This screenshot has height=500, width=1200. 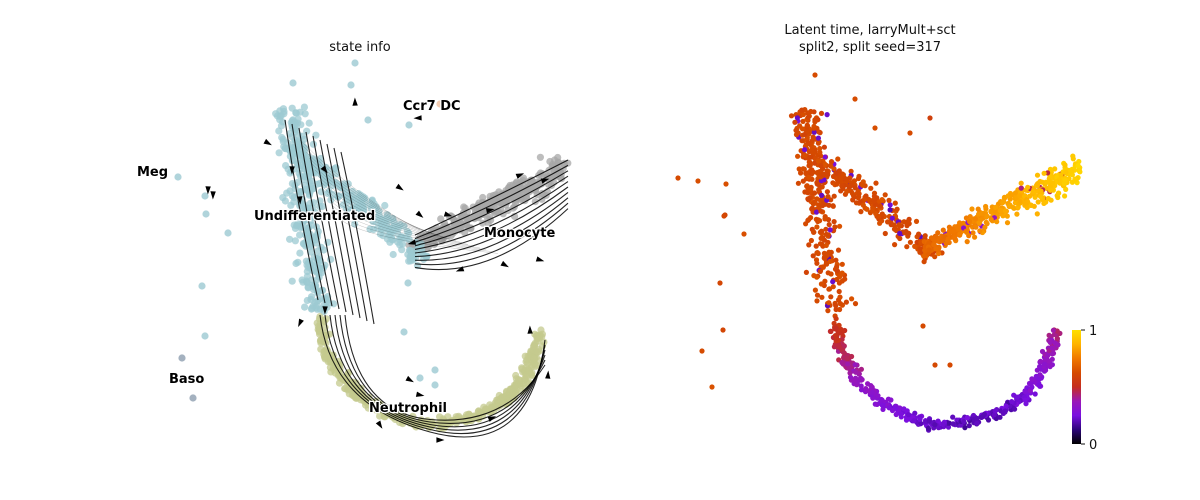 What do you see at coordinates (461, 223) in the screenshot?
I see `cell-point-monocyte` at bounding box center [461, 223].